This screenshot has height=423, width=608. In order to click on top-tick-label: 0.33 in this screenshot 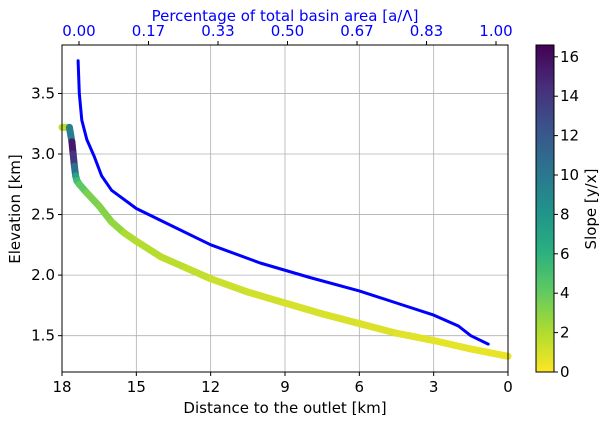, I will do `click(217, 31)`.